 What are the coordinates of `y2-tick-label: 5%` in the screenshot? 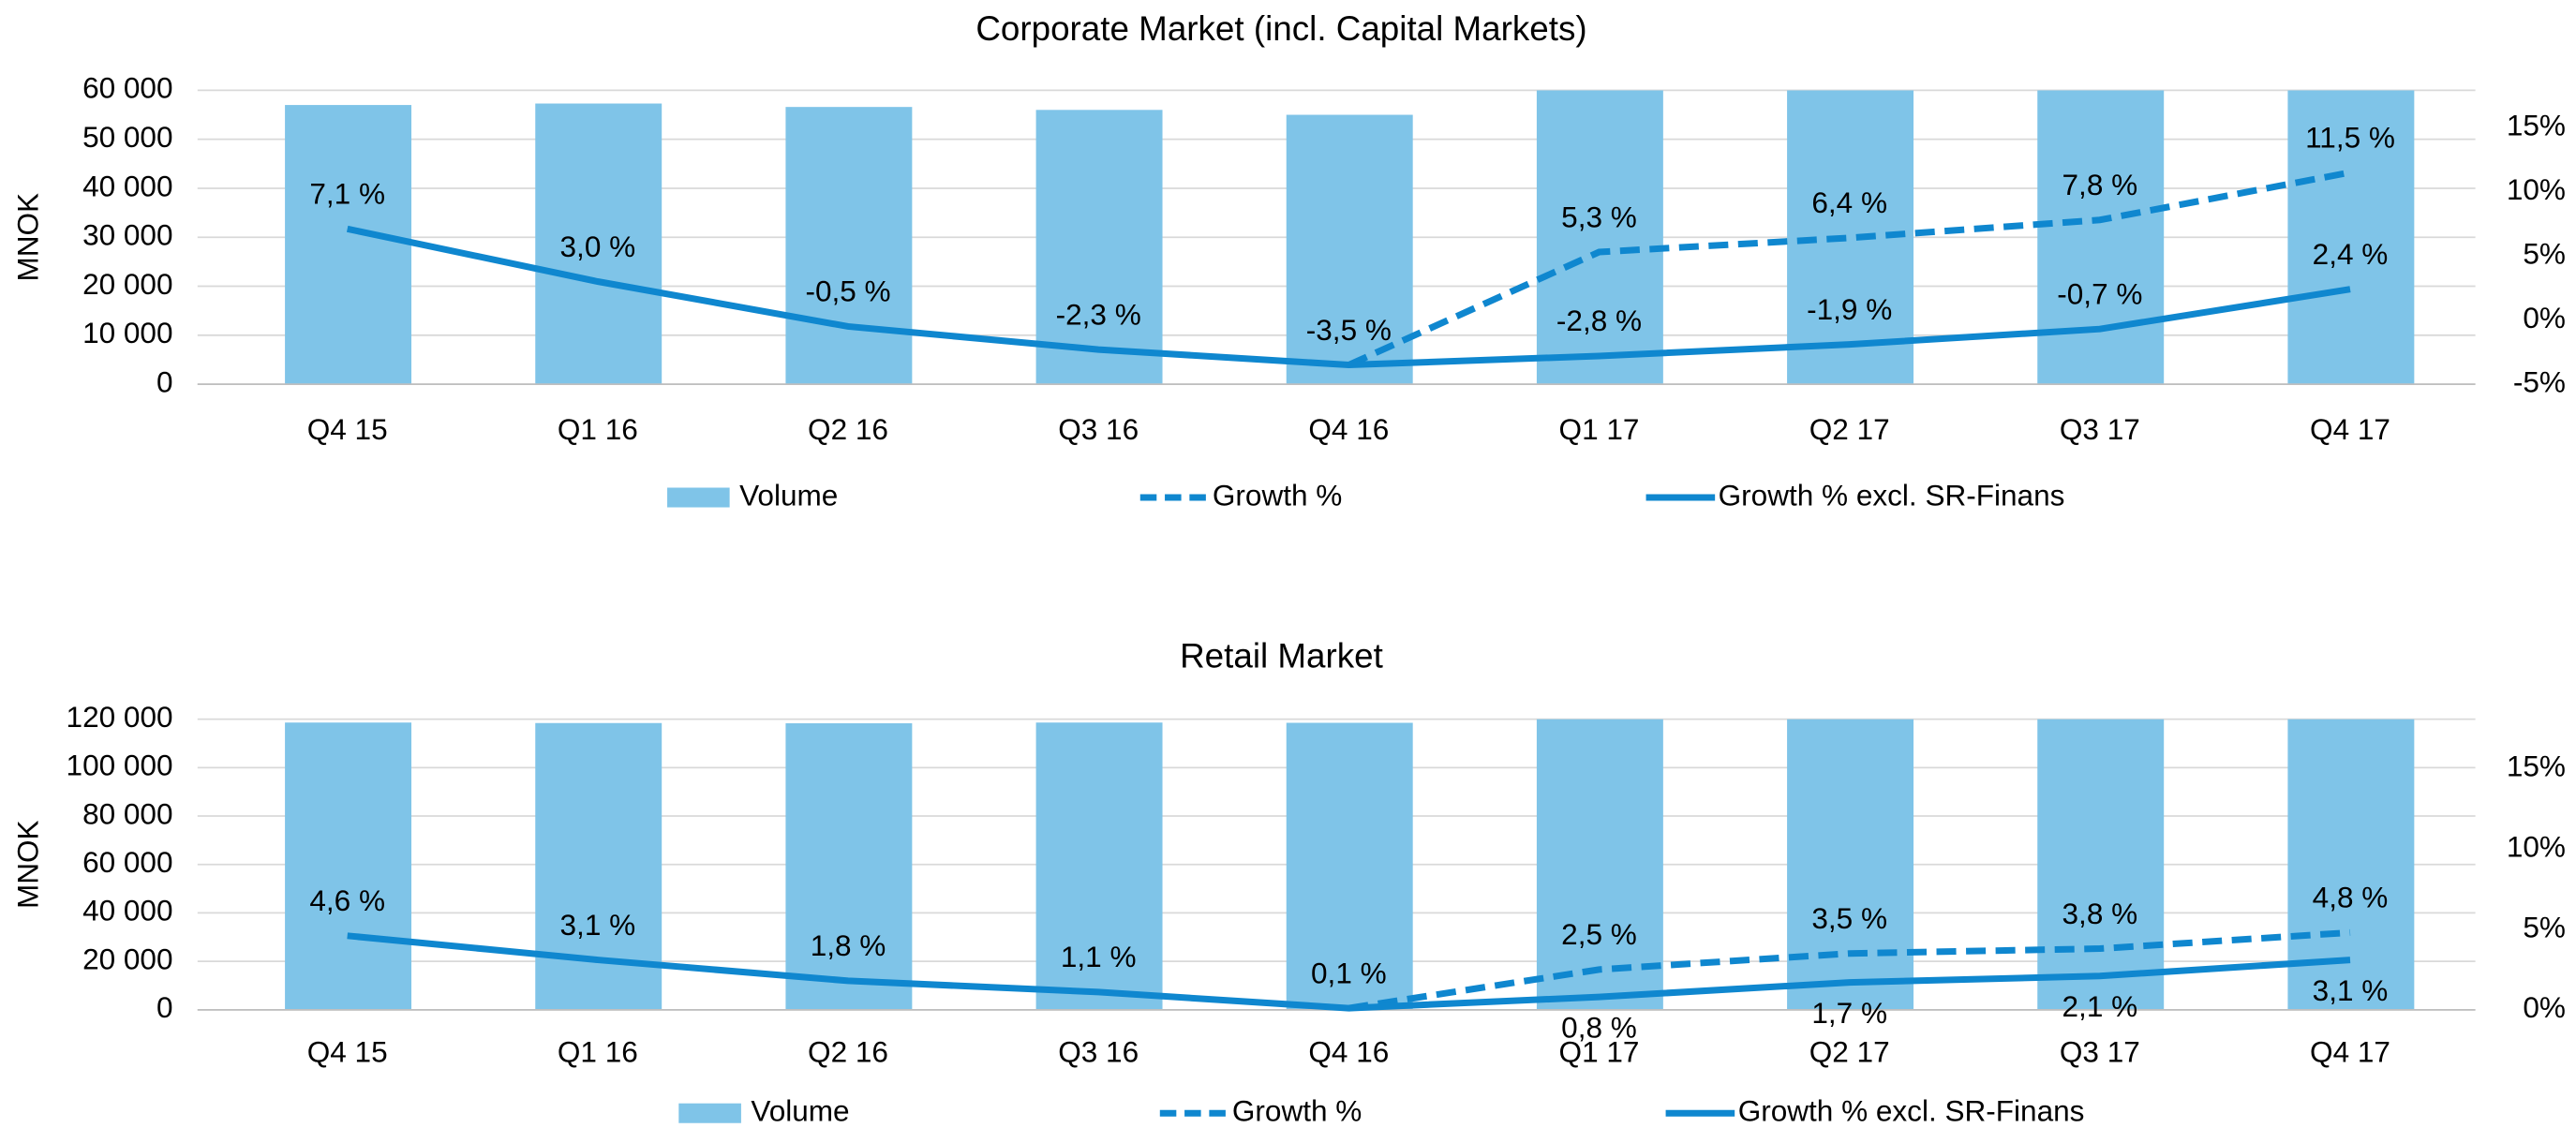 It's located at (2544, 926).